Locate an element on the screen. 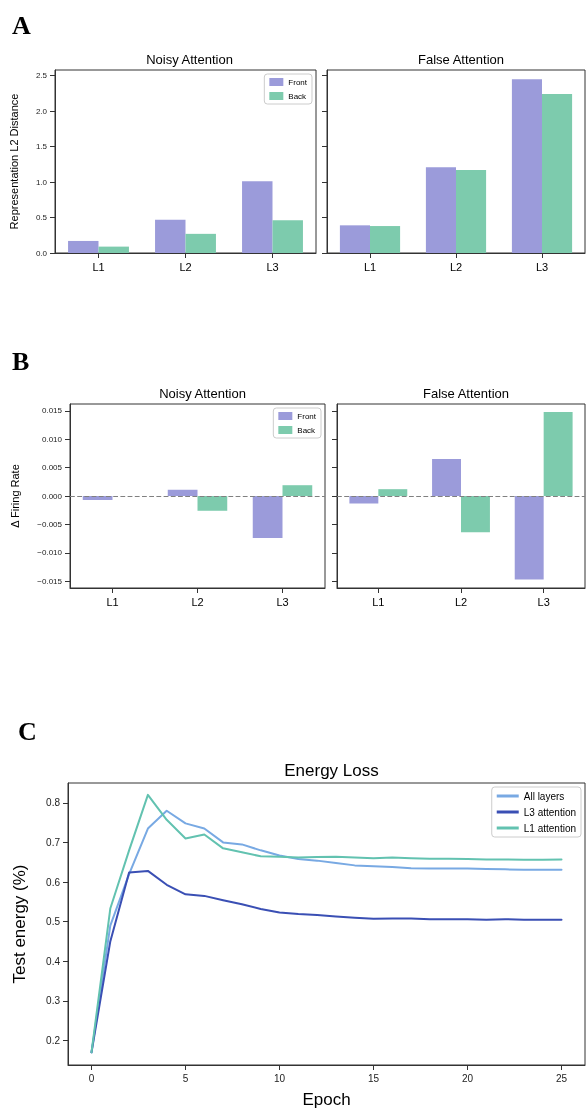  x-tick-label: 10 is located at coordinates (279, 1078).